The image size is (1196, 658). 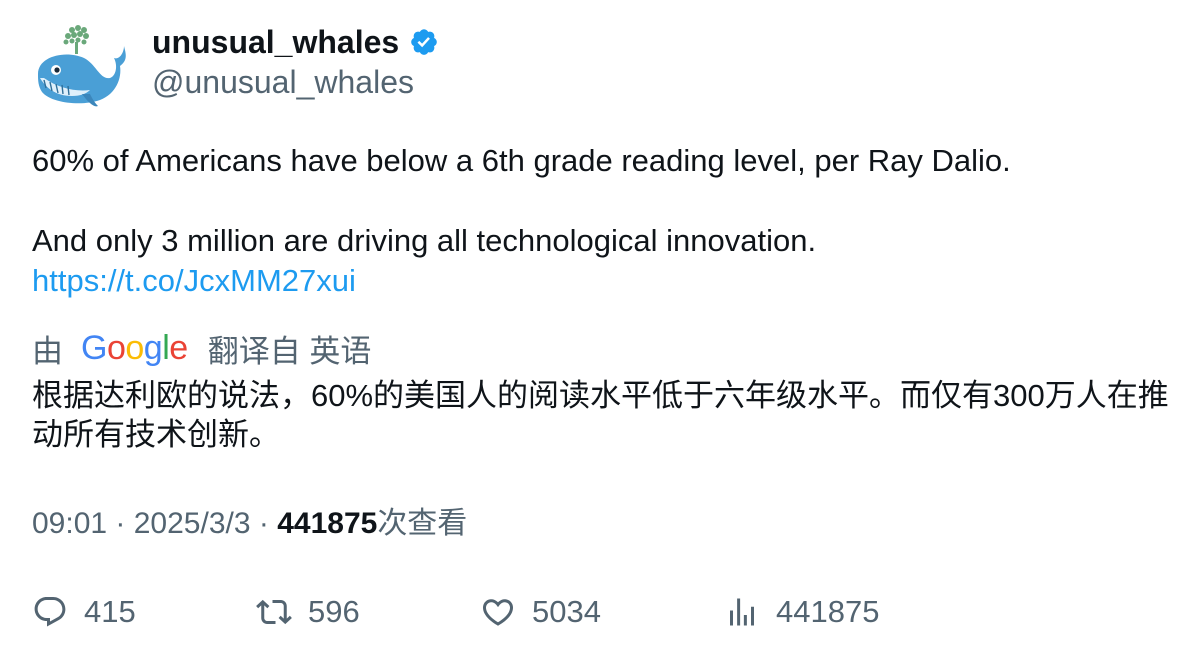 I want to click on reply-icon, so click(x=50, y=612).